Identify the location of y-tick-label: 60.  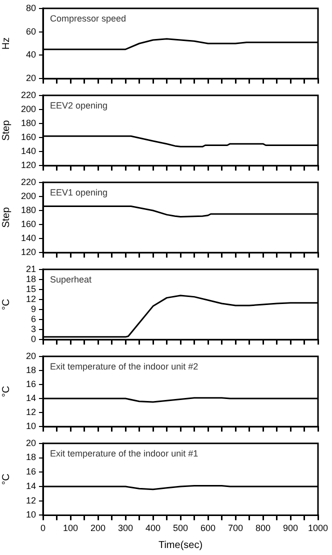
(31, 31).